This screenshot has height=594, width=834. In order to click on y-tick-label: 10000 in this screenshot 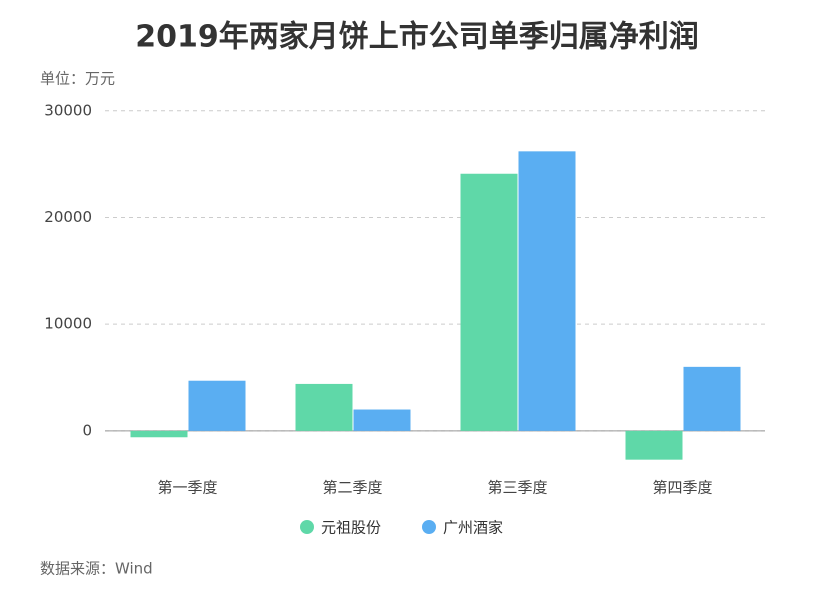, I will do `click(68, 324)`.